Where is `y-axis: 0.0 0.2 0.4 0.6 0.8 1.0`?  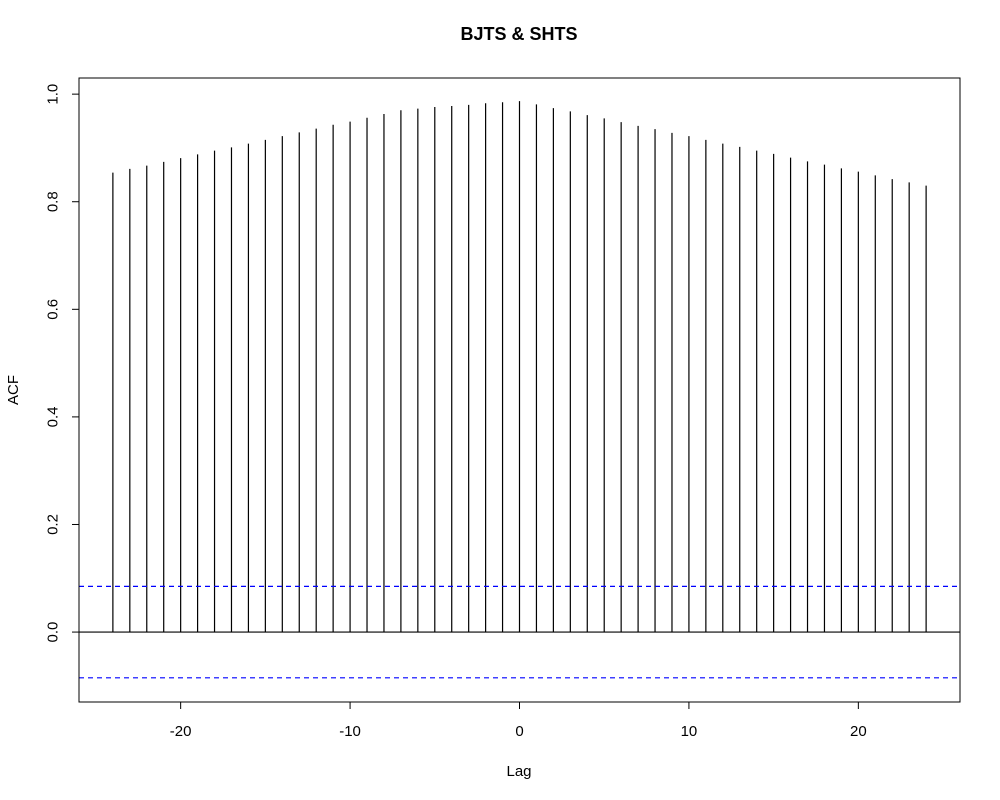 y-axis: 0.0 0.2 0.4 0.6 0.8 1.0 is located at coordinates (62, 363).